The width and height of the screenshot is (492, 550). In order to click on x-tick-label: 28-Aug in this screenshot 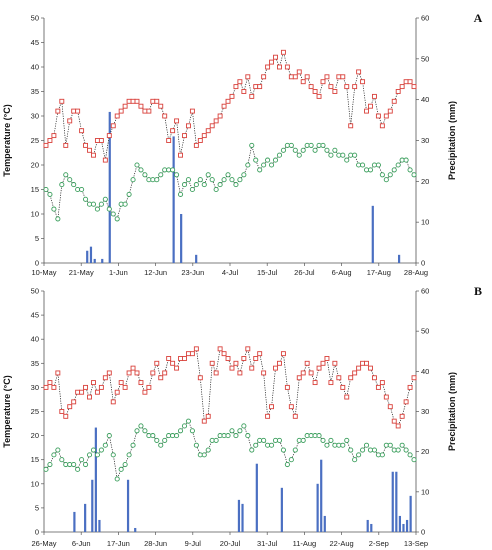, I will do `click(416, 272)`.